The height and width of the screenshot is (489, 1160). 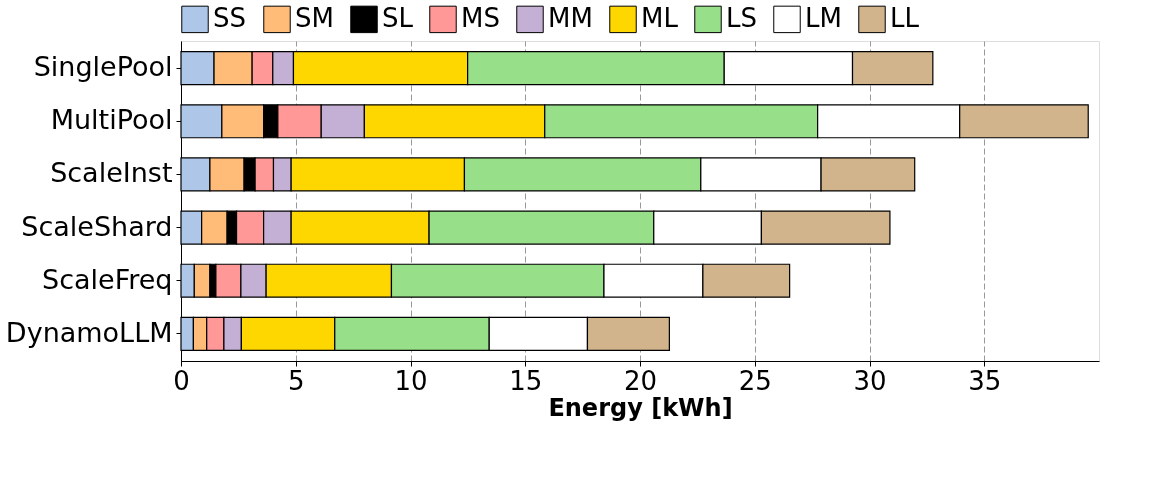 What do you see at coordinates (985, 380) in the screenshot?
I see `x-tick-label: 35` at bounding box center [985, 380].